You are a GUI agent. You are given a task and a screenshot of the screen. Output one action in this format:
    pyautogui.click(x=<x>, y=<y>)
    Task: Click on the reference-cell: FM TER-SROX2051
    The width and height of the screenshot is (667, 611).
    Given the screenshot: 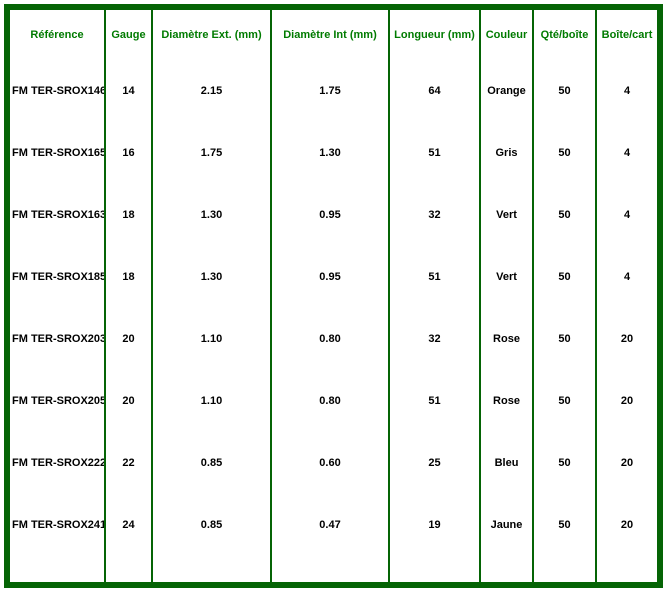 What is the action you would take?
    pyautogui.click(x=58, y=401)
    